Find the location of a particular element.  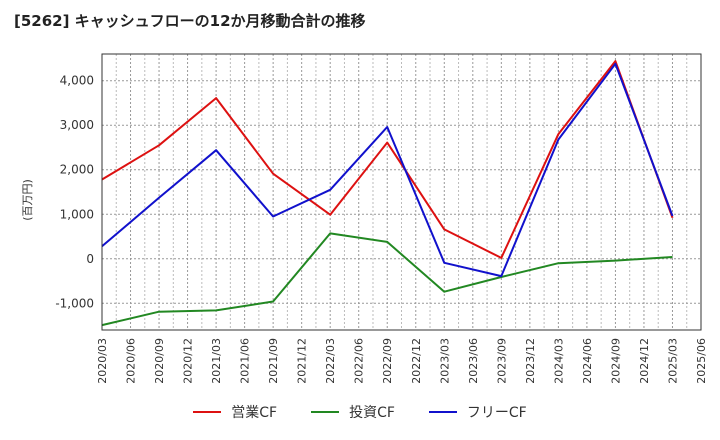

x-tick-label: 2020/09 is located at coordinates (159, 361).